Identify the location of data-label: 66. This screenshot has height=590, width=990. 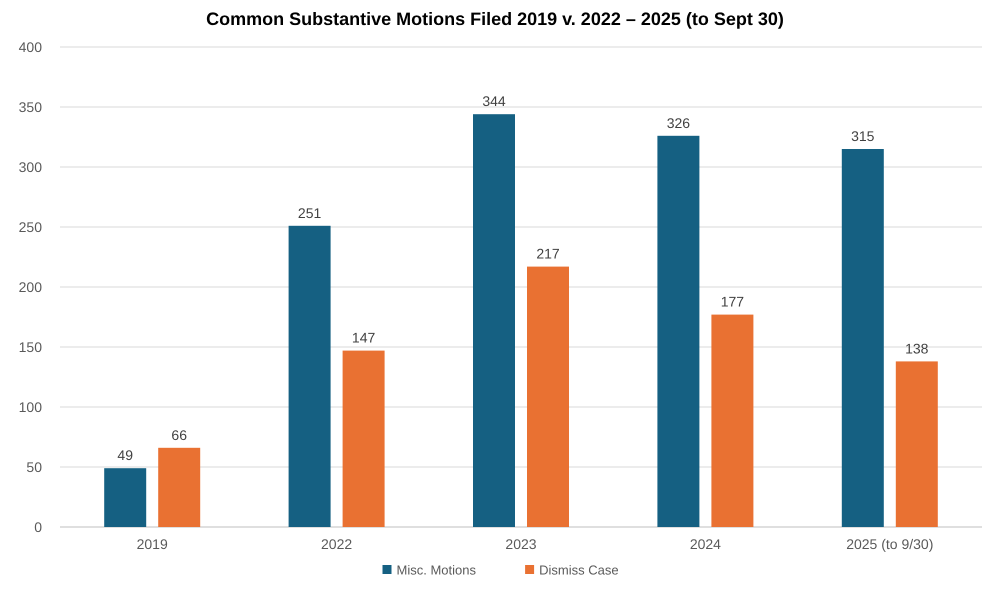
(179, 434).